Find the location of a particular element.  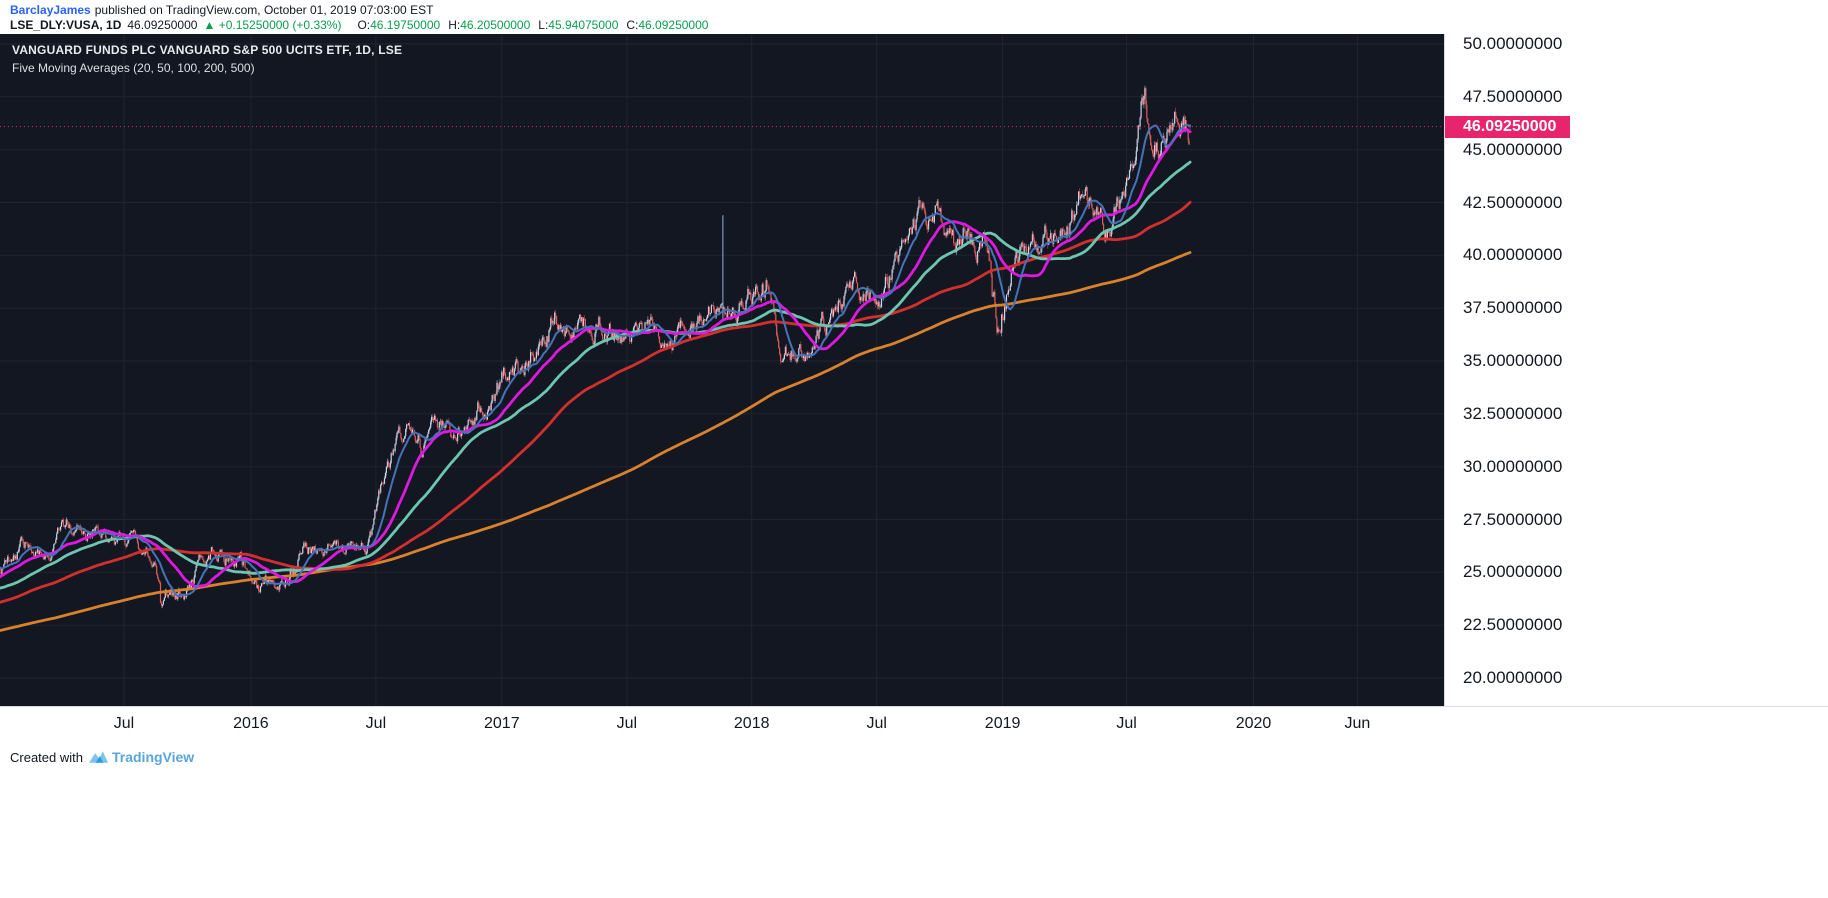

author-link: BarclayJames is located at coordinates (50, 10).